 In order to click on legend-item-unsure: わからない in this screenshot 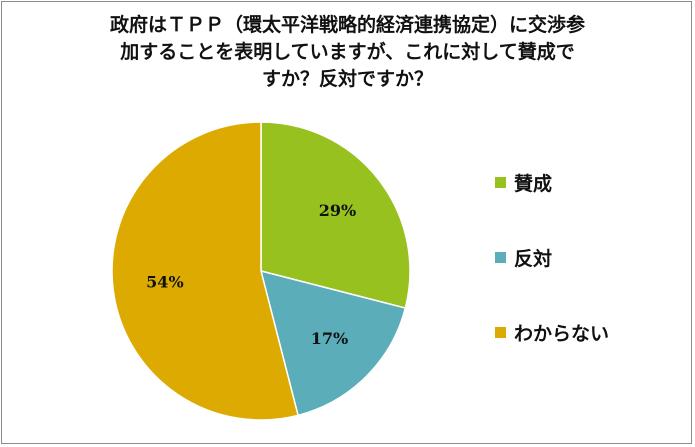, I will do `click(552, 332)`.